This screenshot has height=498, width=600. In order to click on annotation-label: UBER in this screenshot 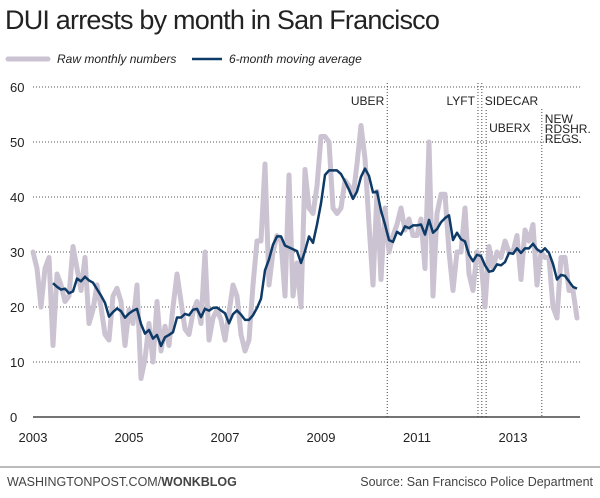, I will do `click(368, 101)`.